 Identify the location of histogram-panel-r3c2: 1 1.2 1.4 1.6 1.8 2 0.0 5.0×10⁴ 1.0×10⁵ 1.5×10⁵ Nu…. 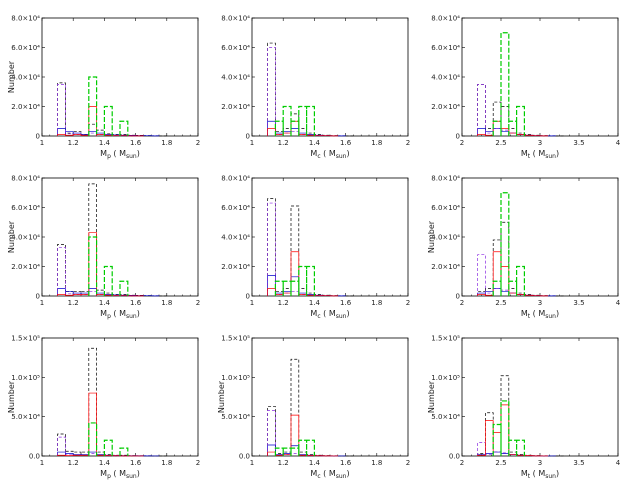
(315, 400).